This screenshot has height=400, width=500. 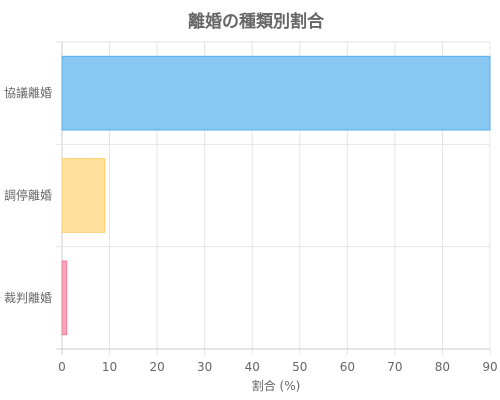 I want to click on x-tick-label: 70, so click(x=394, y=367).